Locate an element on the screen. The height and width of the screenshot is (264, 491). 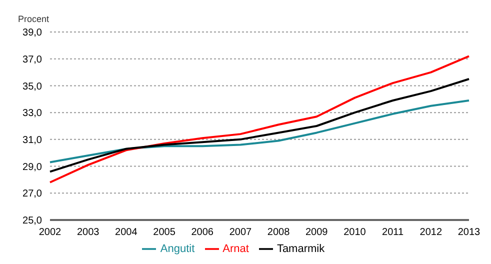
y-axis-title: Procent is located at coordinates (34, 19).